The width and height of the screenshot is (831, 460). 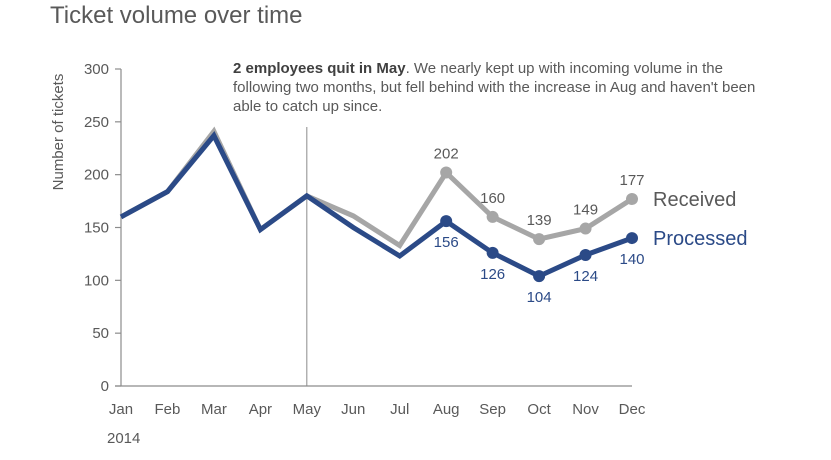 What do you see at coordinates (694, 200) in the screenshot?
I see `received-series-label: Received` at bounding box center [694, 200].